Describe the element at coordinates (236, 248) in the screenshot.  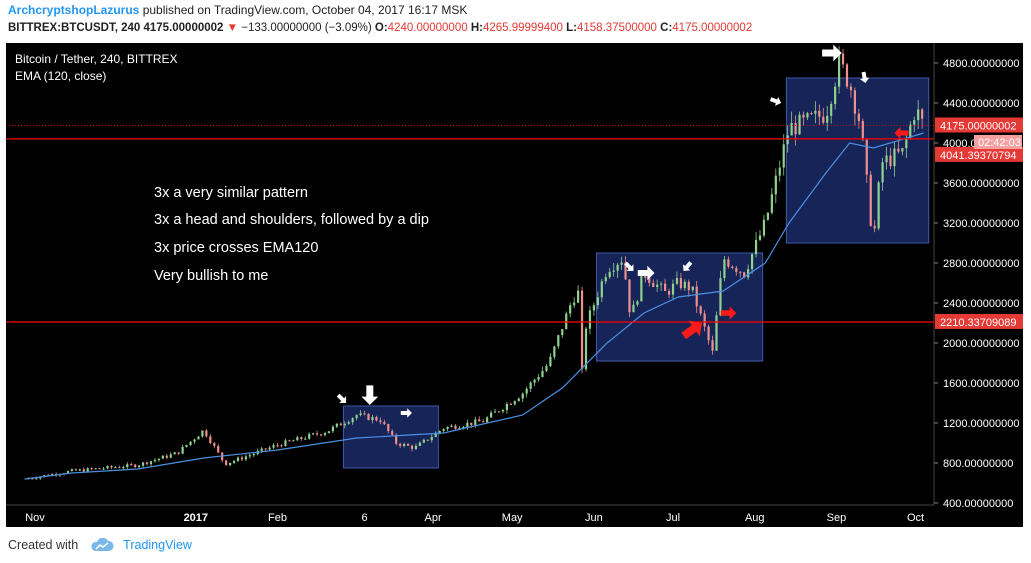
I see `annotation-line-3: 3x price crosses EMA120` at that location.